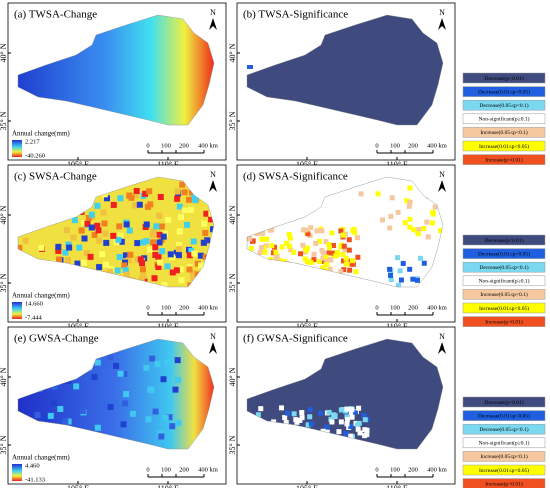  I want to click on colorbar-min: -7.444, so click(34, 317).